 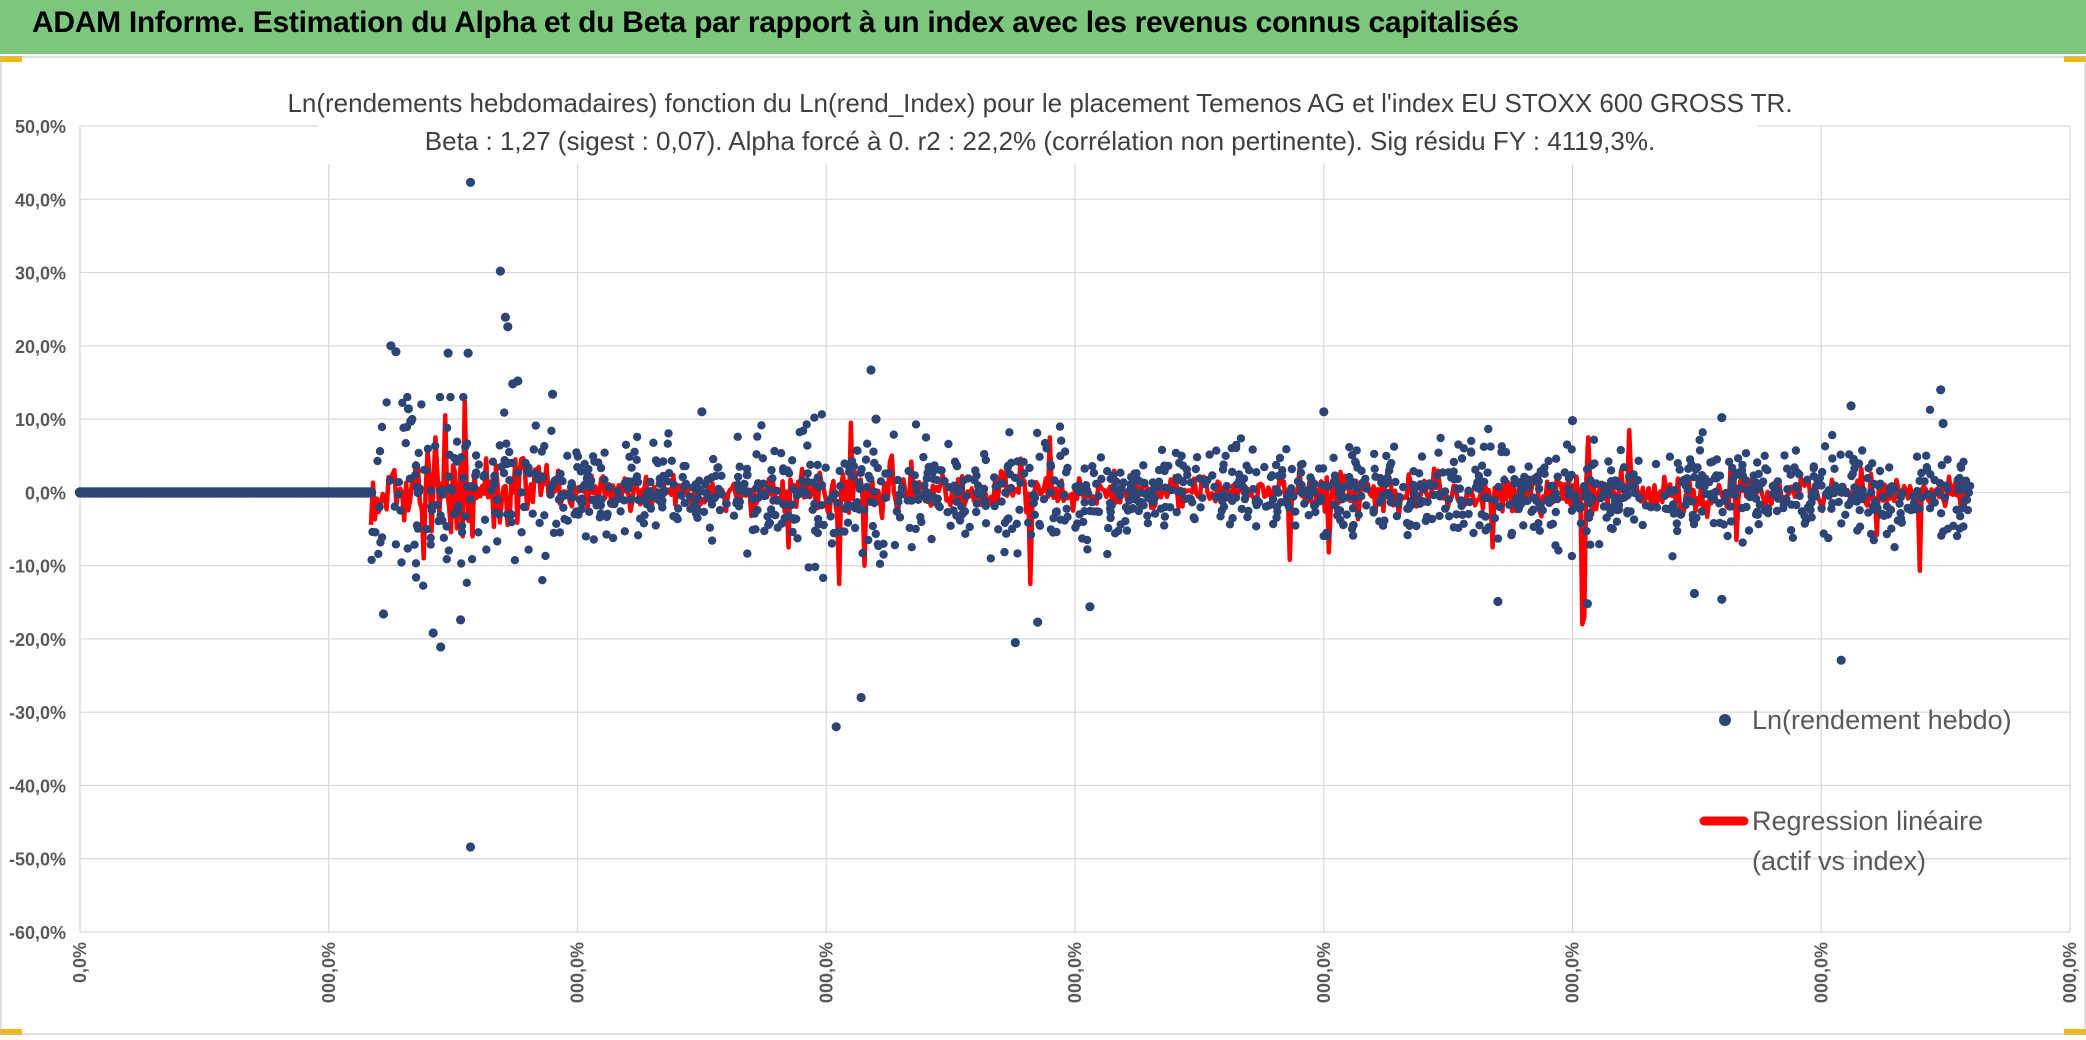 I want to click on y-tick-label: -40,0%, so click(x=37, y=786).